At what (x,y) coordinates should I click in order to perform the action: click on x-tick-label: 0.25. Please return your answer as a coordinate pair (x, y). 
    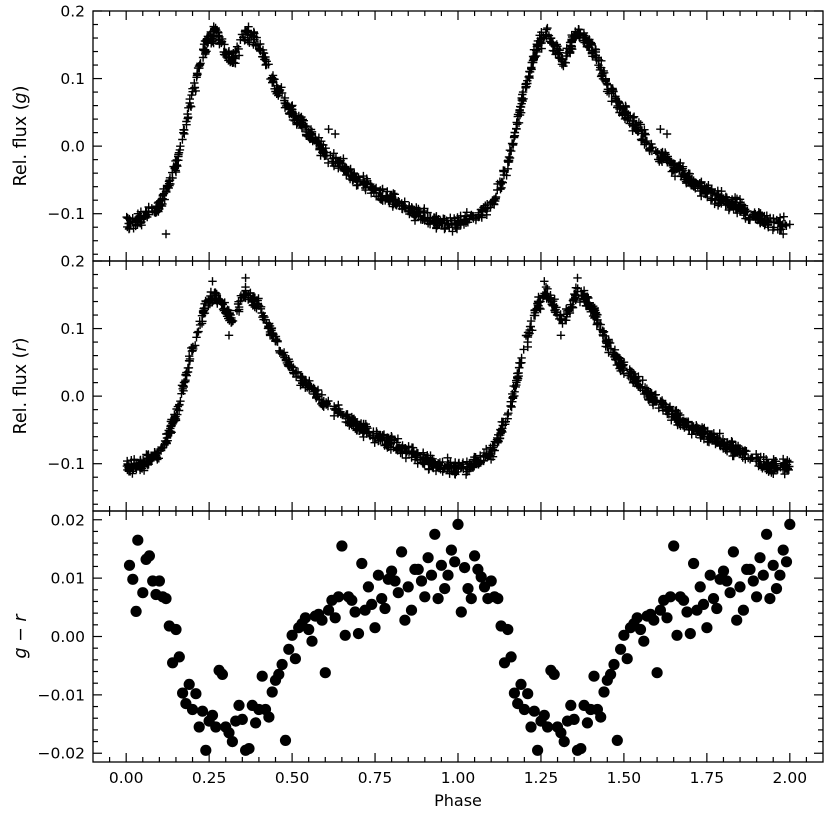
    Looking at the image, I should click on (209, 778).